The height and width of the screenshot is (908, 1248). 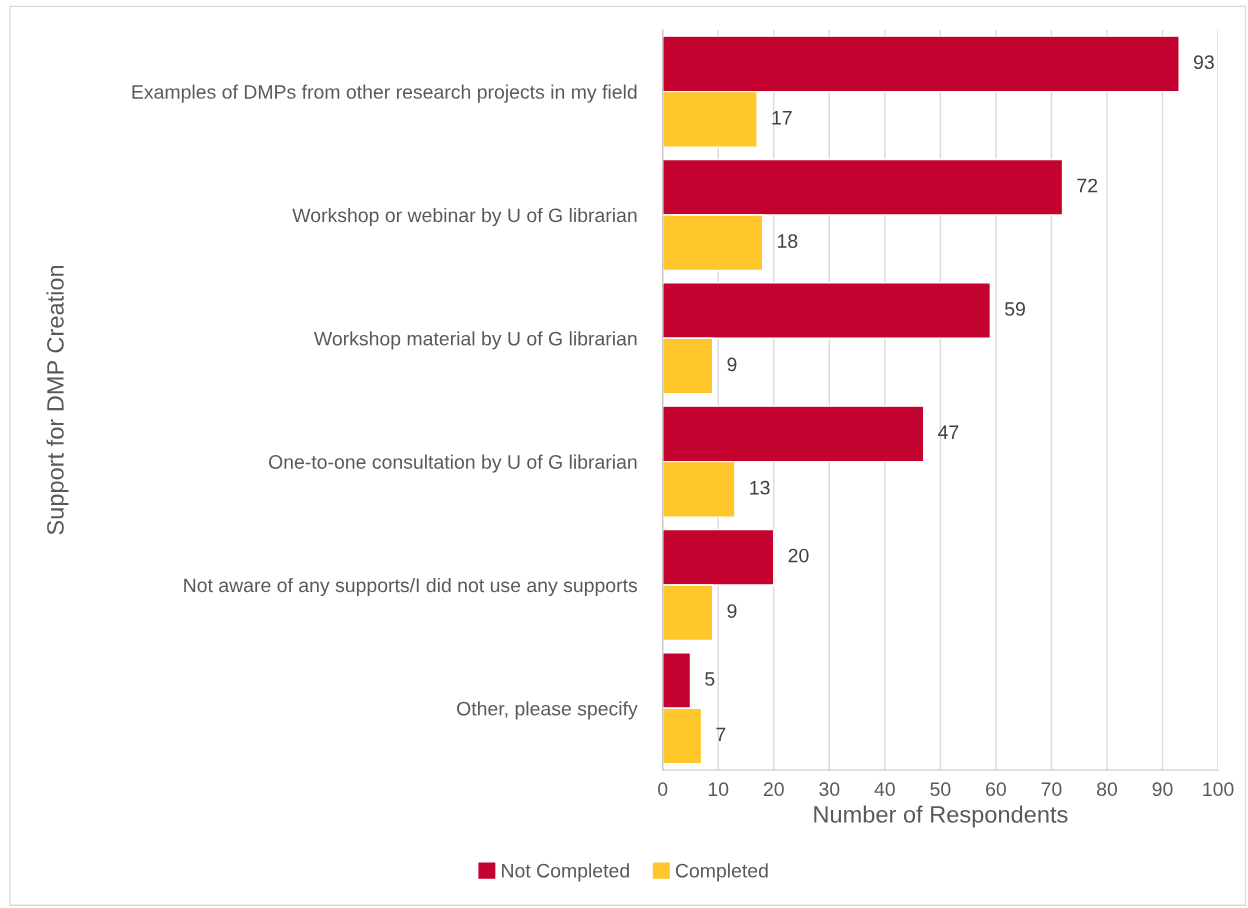 What do you see at coordinates (565, 872) in the screenshot?
I see `legend-label: Not Completed` at bounding box center [565, 872].